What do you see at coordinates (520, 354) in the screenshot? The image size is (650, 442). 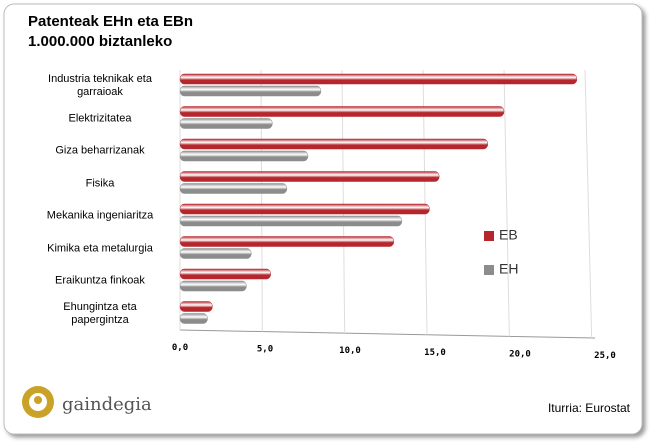 I see `x-tick-label: 20,0` at bounding box center [520, 354].